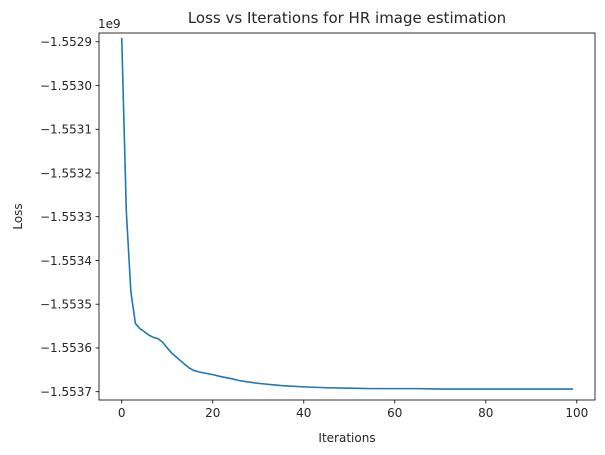 Image resolution: width=605 pixels, height=455 pixels. Describe the element at coordinates (66, 42) in the screenshot. I see `y-tick-label: −1.5529` at that location.